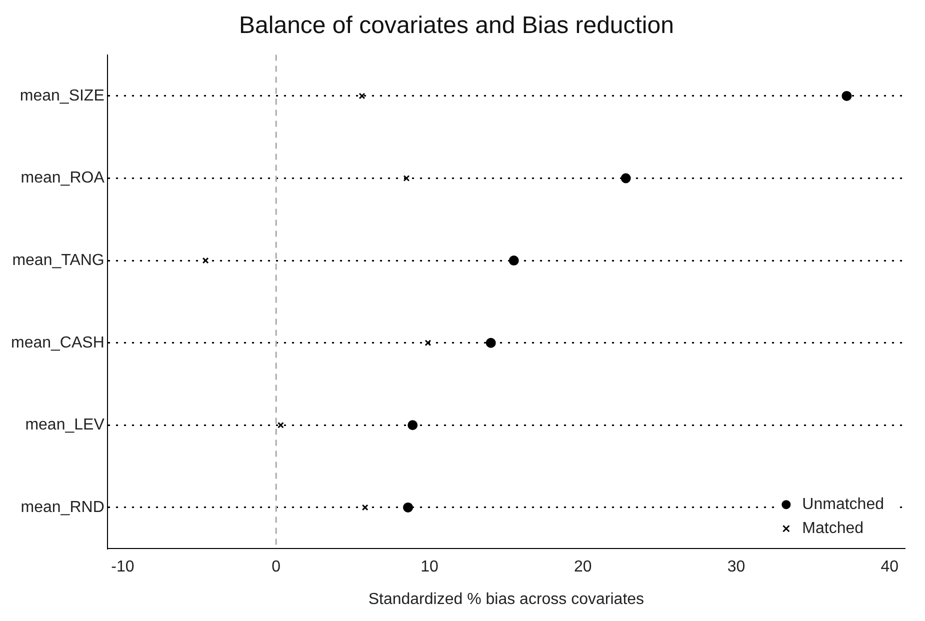  I want to click on x-axis-title: Standardized % bias across covariates, so click(506, 599).